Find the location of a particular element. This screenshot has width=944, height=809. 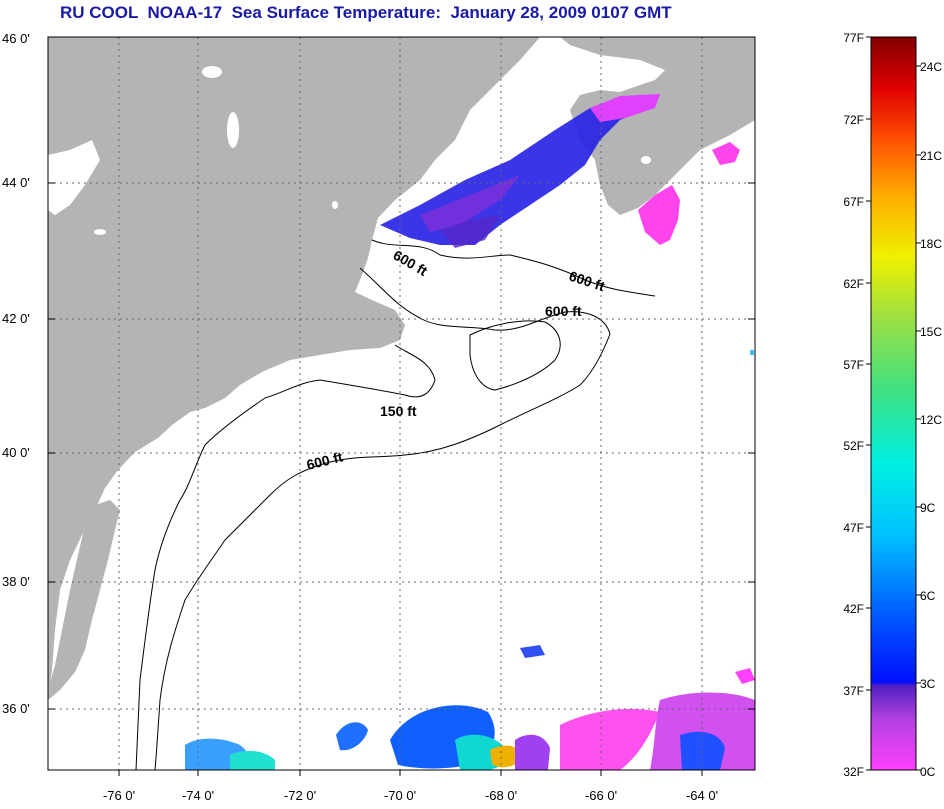

cb-label-6c: 6C is located at coordinates (928, 596).